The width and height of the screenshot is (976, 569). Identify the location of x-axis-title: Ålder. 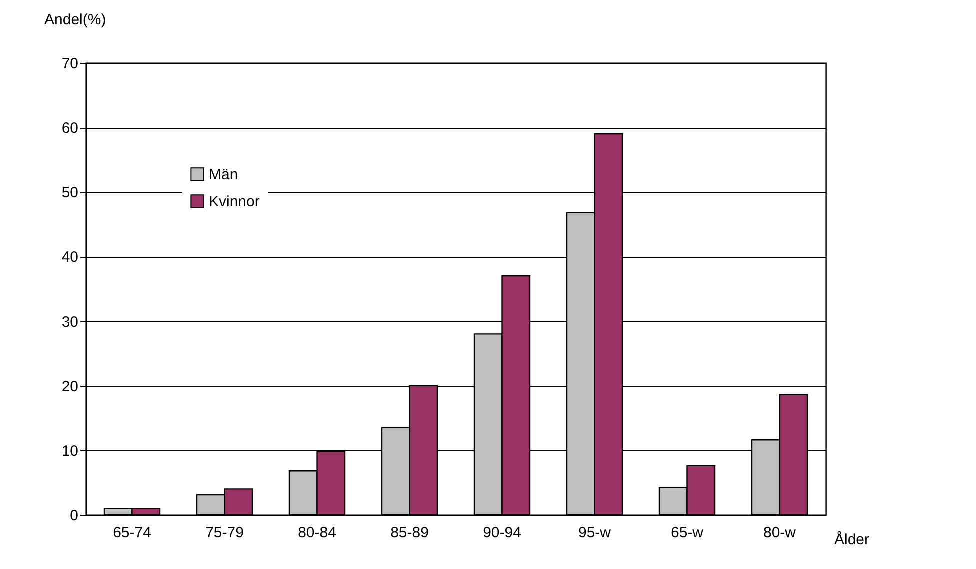
(852, 539).